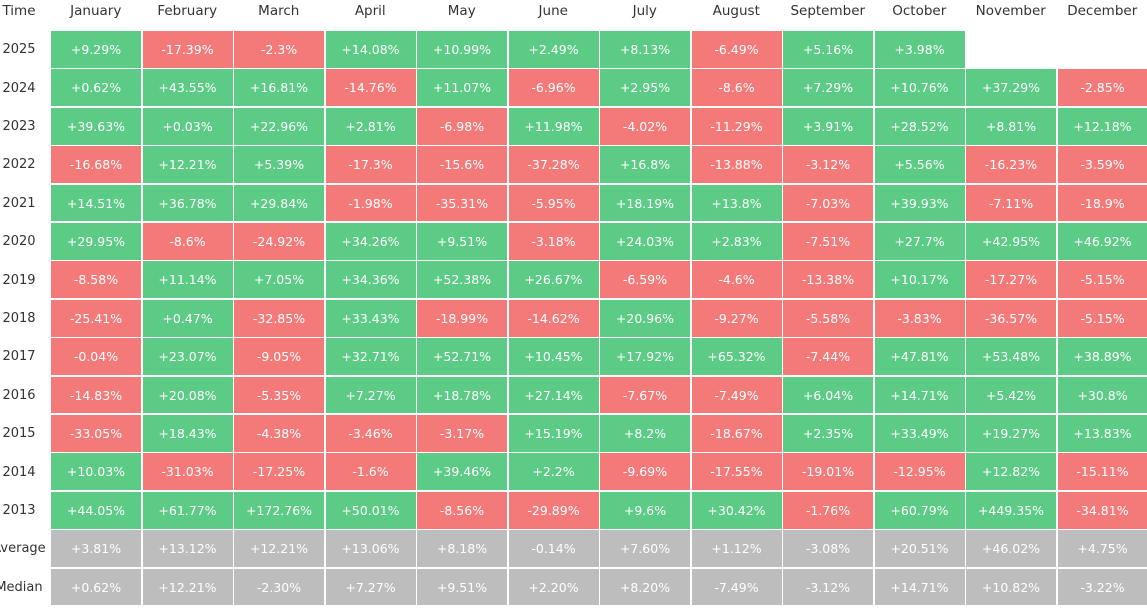 This screenshot has height=613, width=1147. I want to click on return-cell: +14.08%, so click(370, 49).